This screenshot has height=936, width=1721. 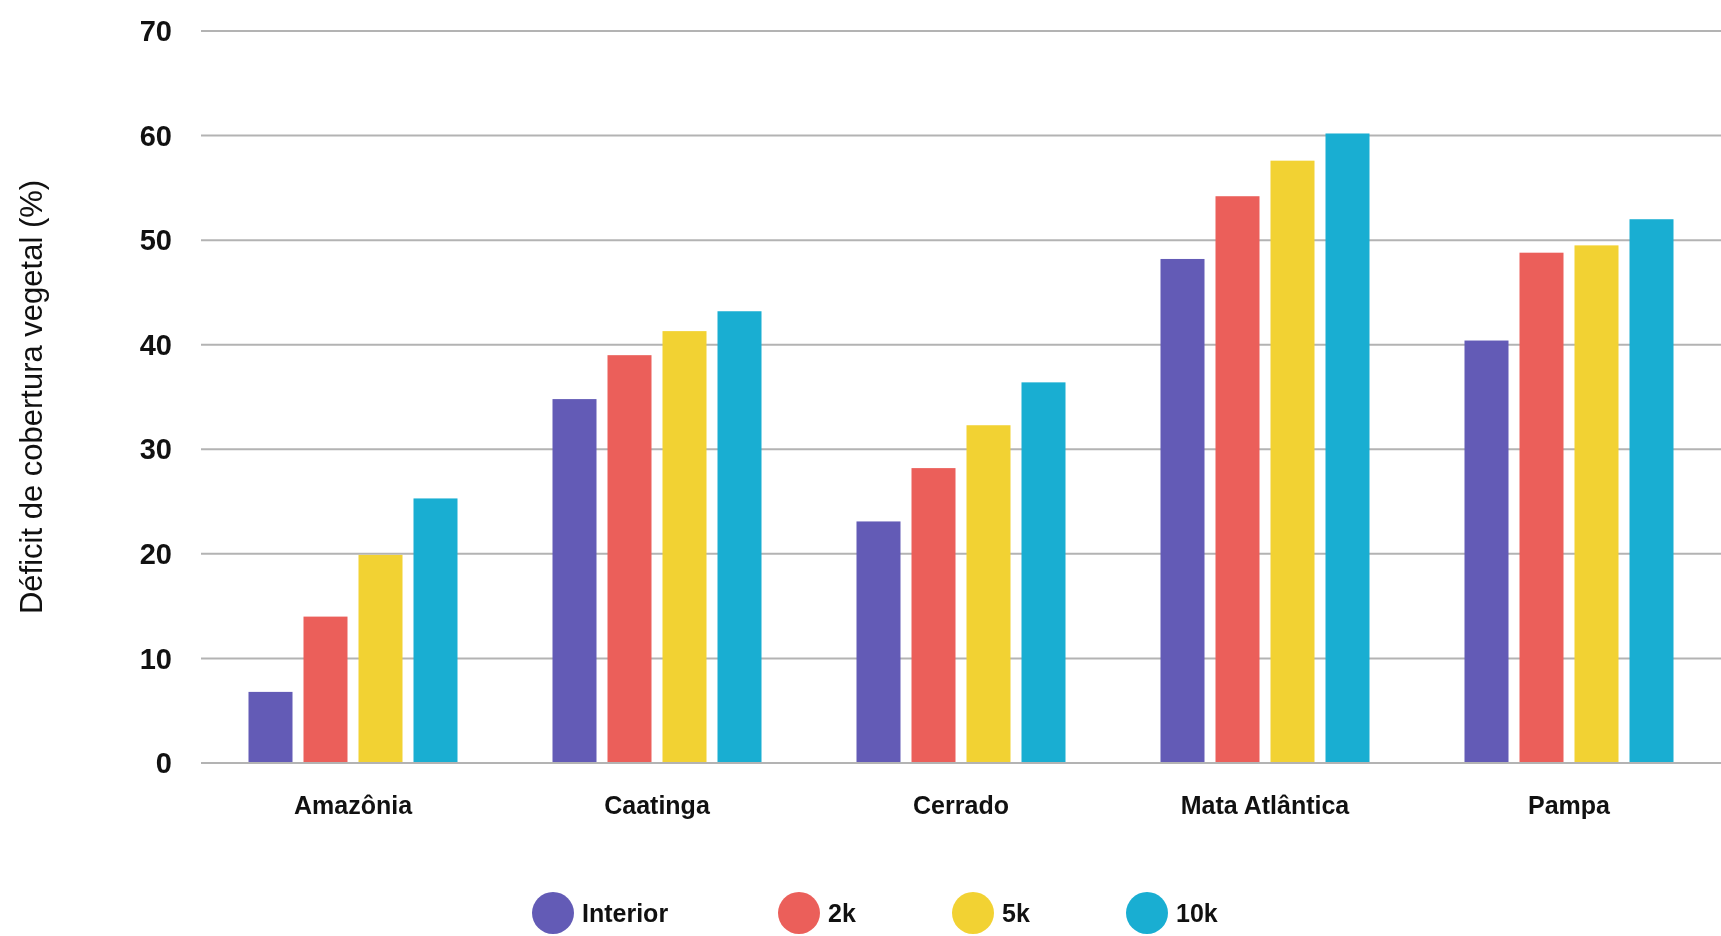 What do you see at coordinates (1570, 804) in the screenshot?
I see `x-tick-label: Pampa` at bounding box center [1570, 804].